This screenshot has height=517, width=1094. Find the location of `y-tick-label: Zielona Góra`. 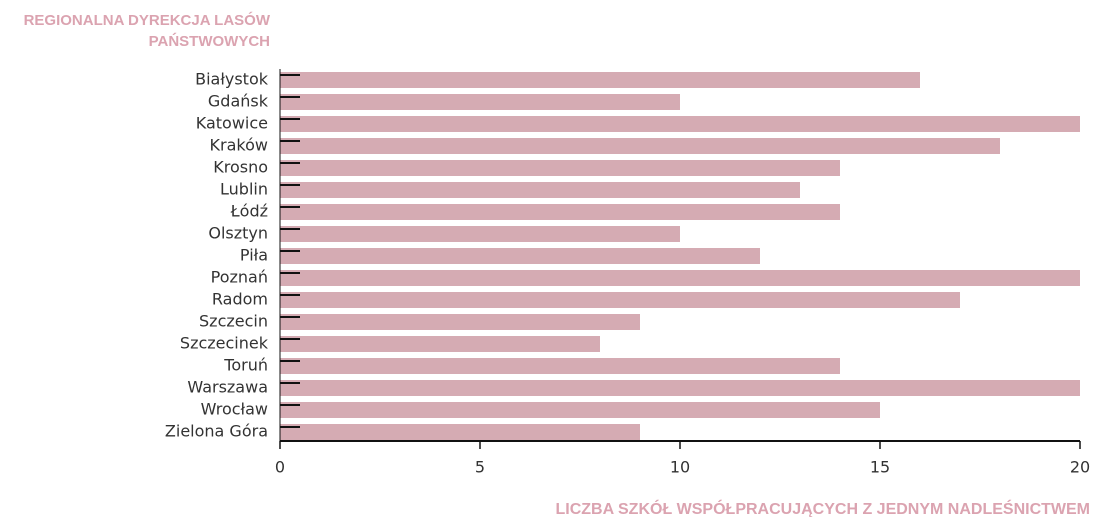

y-tick-label: Zielona Góra is located at coordinates (216, 431).